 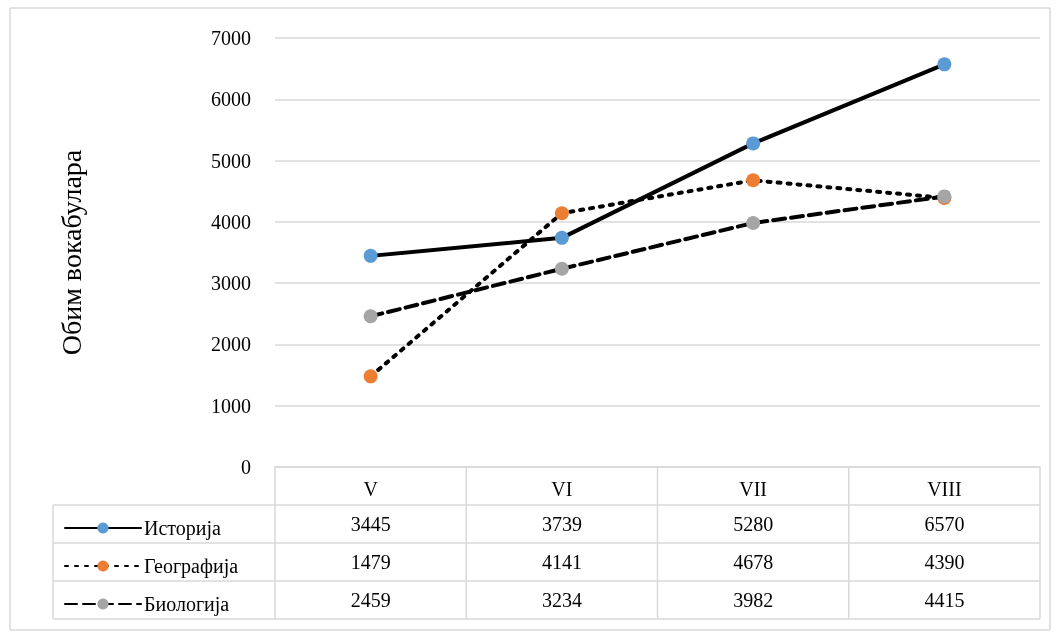 I want to click on y-tick-label: 7000, so click(x=231, y=38).